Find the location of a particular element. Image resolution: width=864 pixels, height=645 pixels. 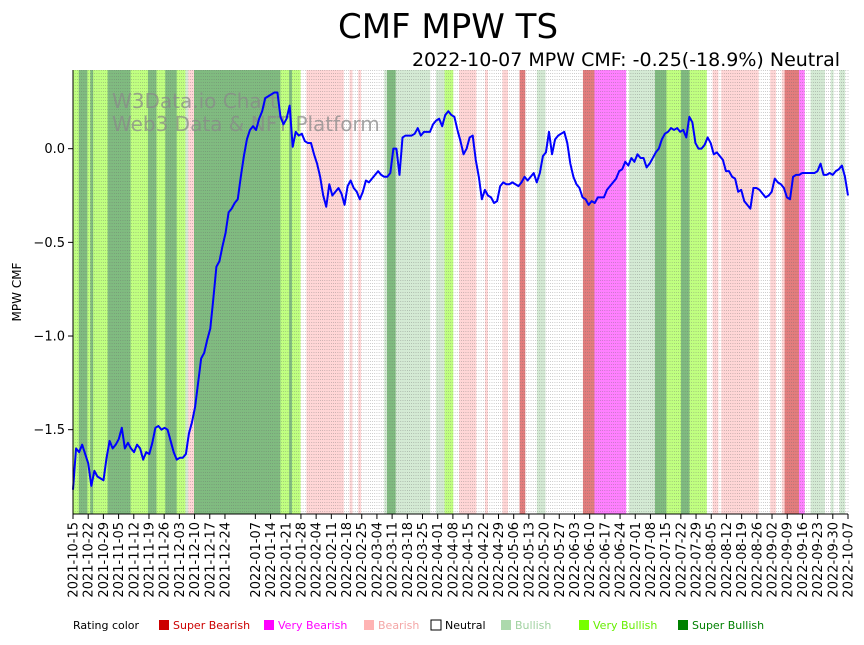

legend-item-vb: Very Bullish is located at coordinates (625, 625).